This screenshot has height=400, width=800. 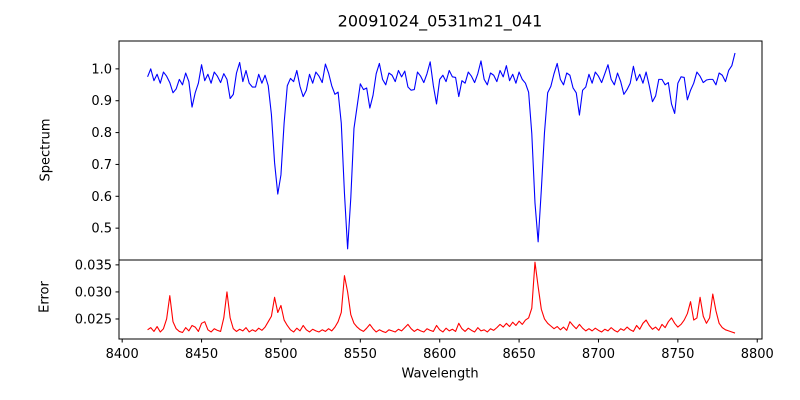 What do you see at coordinates (598, 354) in the screenshot?
I see `x-tick-label: 8700` at bounding box center [598, 354].